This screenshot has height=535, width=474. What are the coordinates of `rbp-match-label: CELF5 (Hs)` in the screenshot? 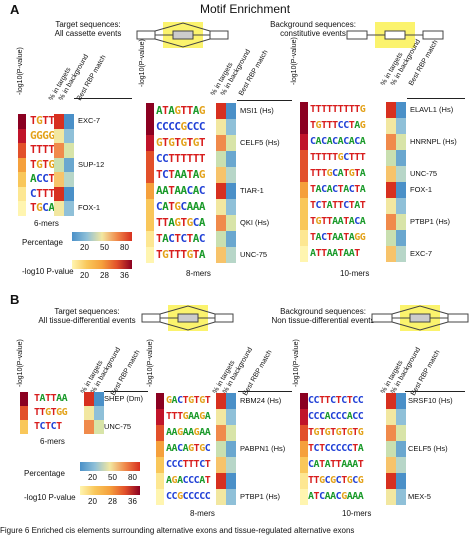 It's located at (260, 142).